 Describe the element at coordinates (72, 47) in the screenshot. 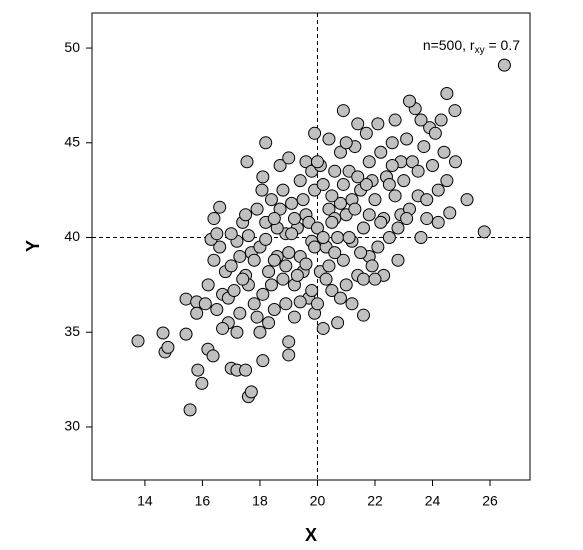

I see `y-tick-label: 50` at that location.